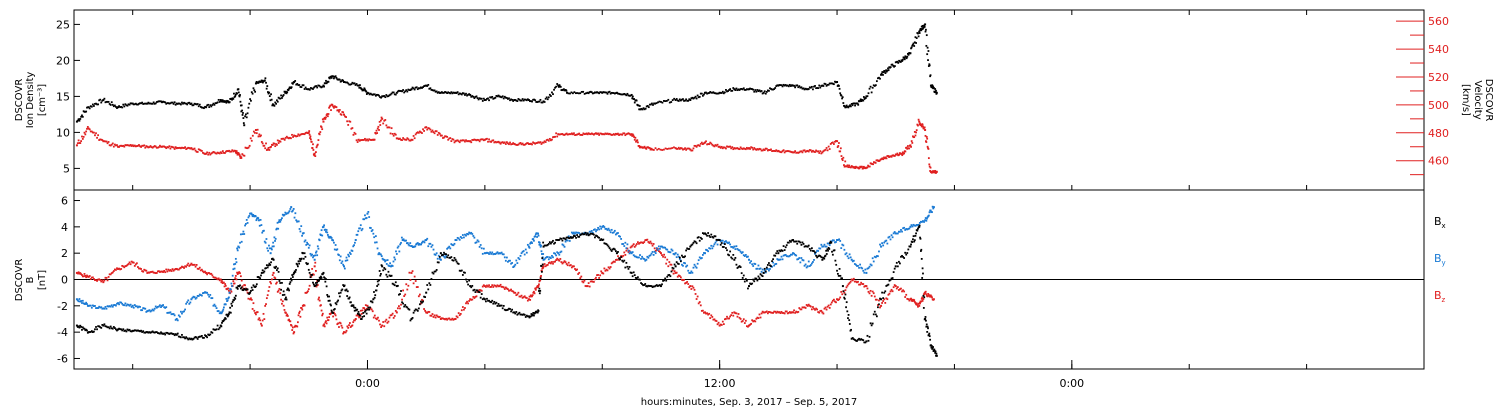  I want to click on b-tick-label: 2, so click(64, 253).